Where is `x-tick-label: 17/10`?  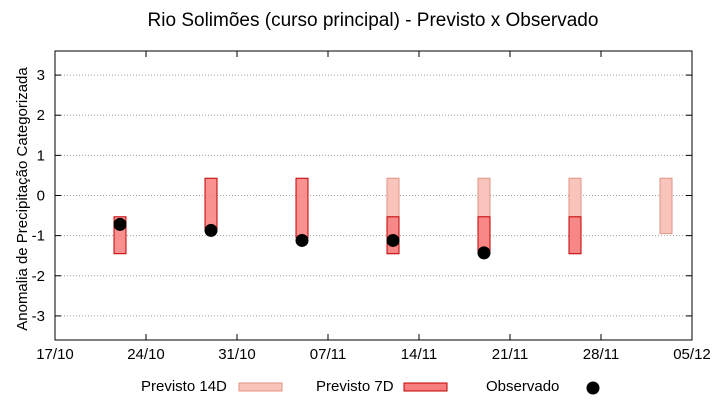 x-tick-label: 17/10 is located at coordinates (55, 354).